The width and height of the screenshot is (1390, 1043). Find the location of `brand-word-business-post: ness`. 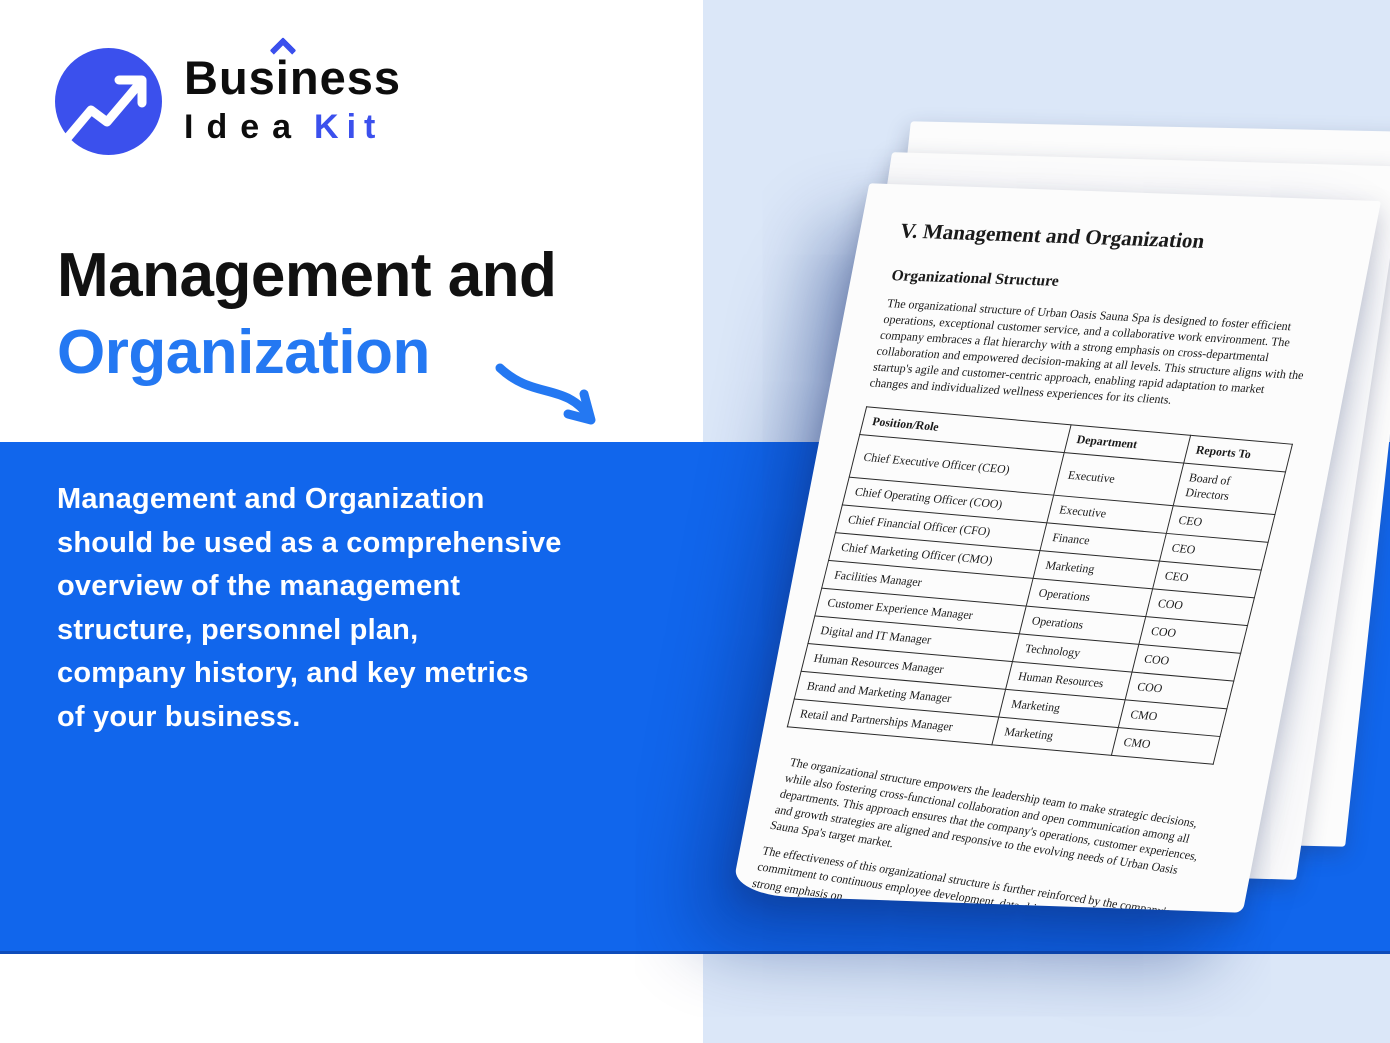

brand-word-business-post: ness is located at coordinates (345, 77).